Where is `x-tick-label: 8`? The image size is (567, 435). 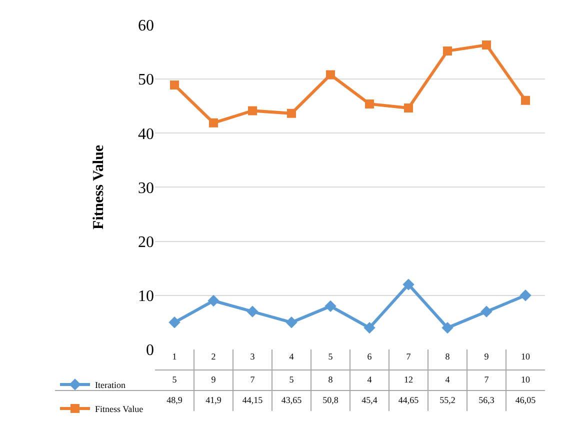 x-tick-label: 8 is located at coordinates (447, 356).